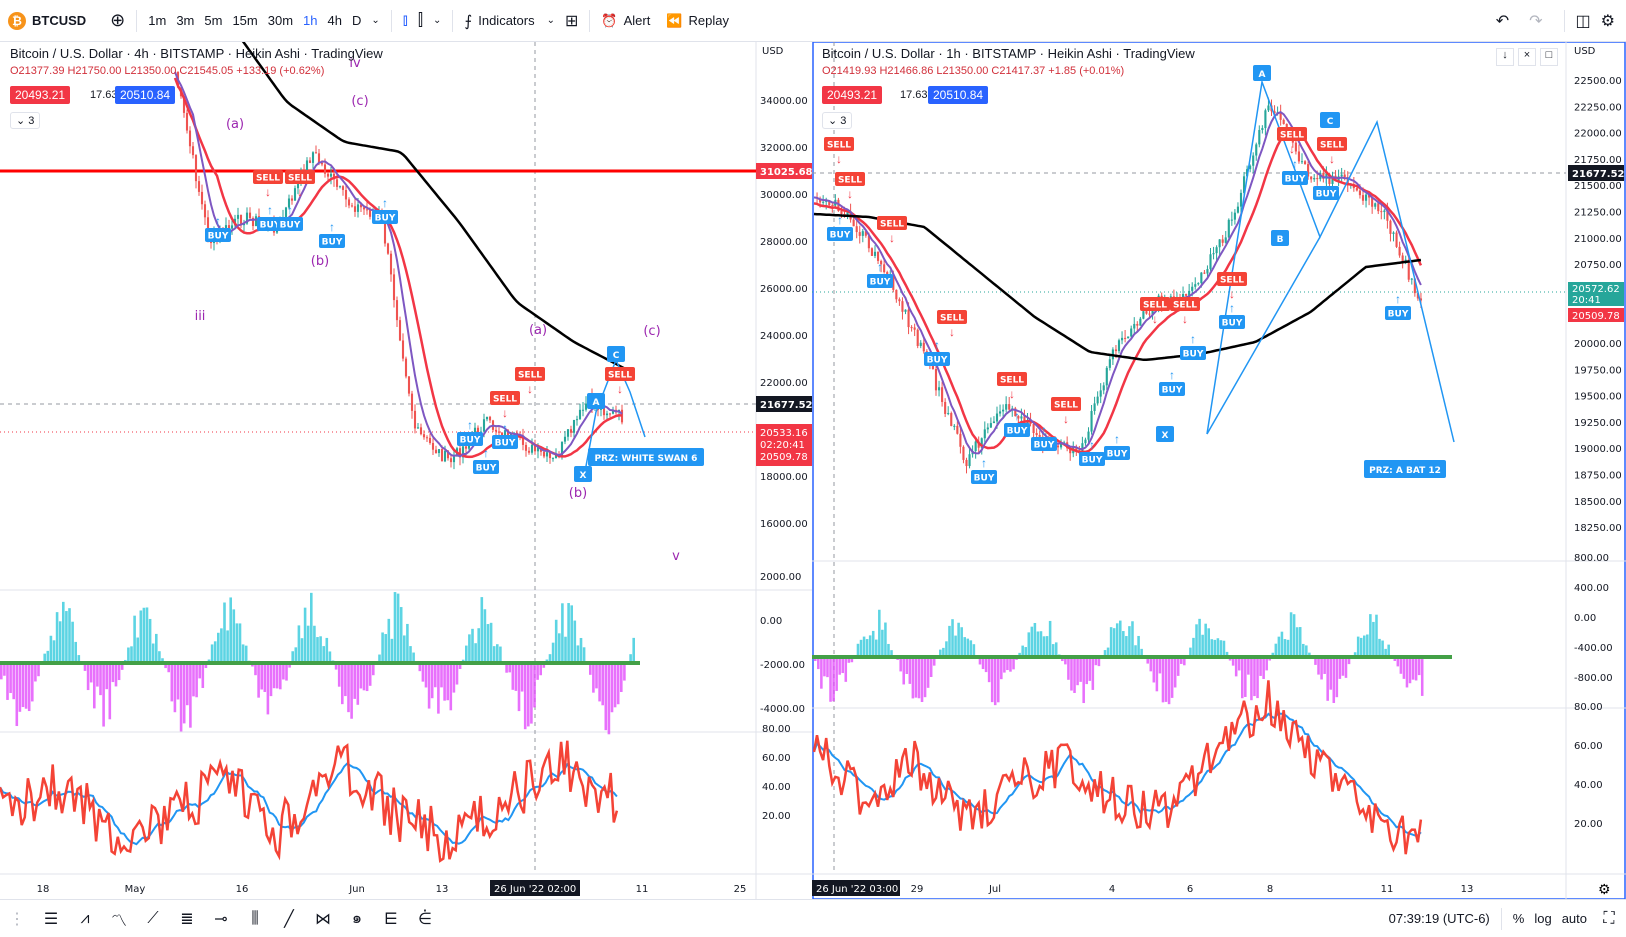 The width and height of the screenshot is (1626, 937). Describe the element at coordinates (572, 21) in the screenshot. I see `templates-icon: ⊞` at that location.